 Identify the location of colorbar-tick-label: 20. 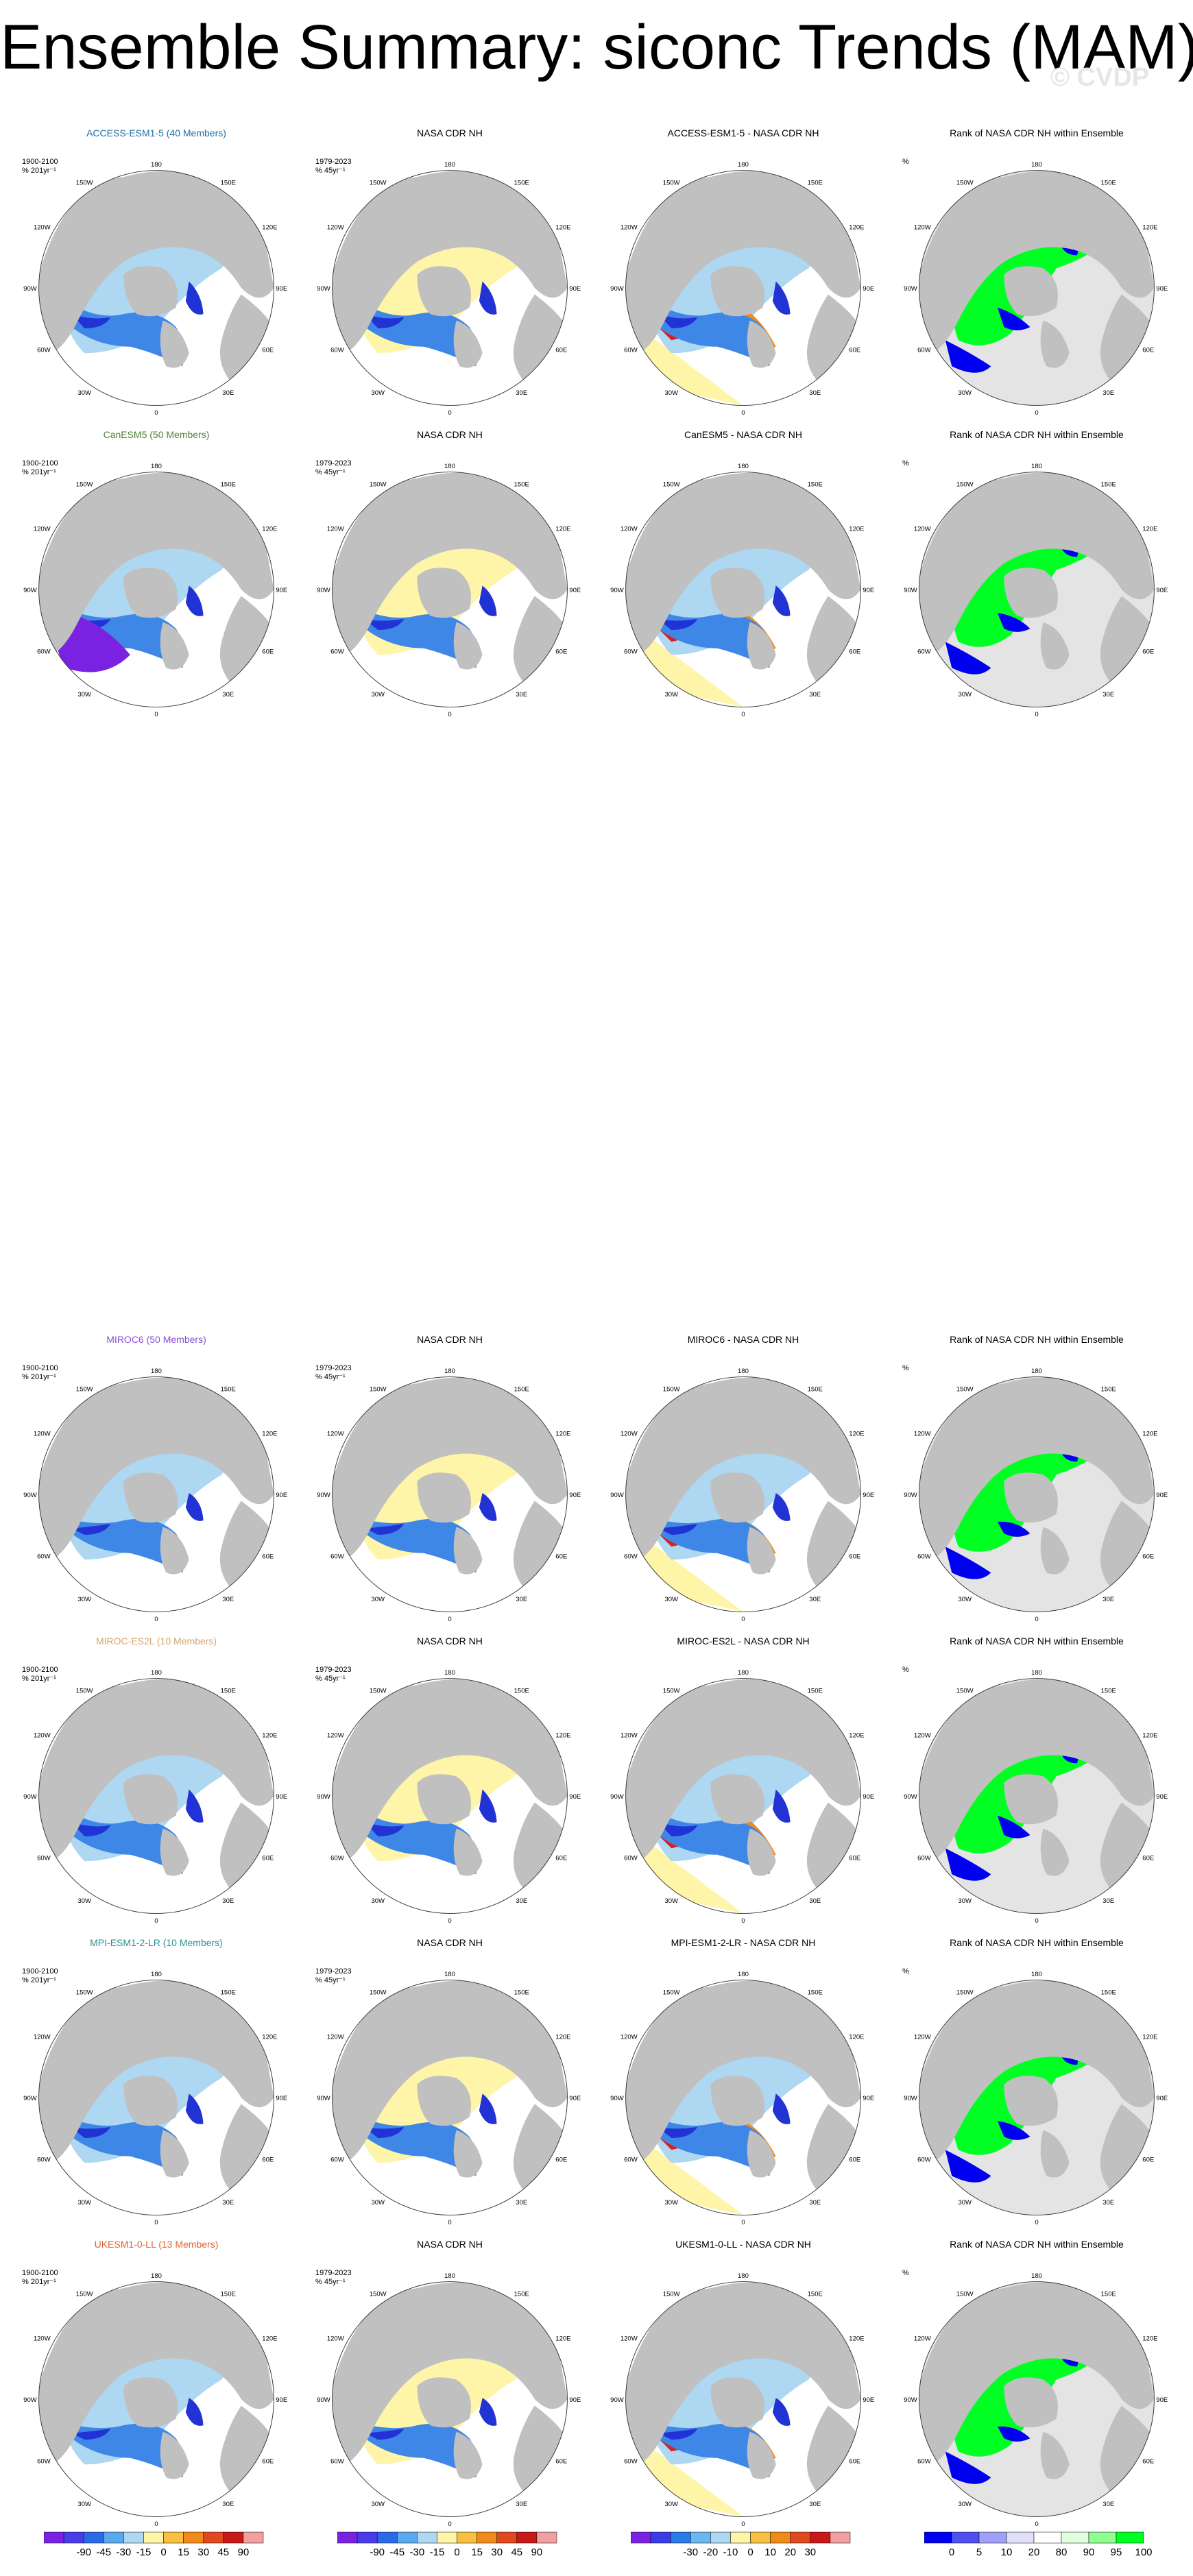
(790, 2552).